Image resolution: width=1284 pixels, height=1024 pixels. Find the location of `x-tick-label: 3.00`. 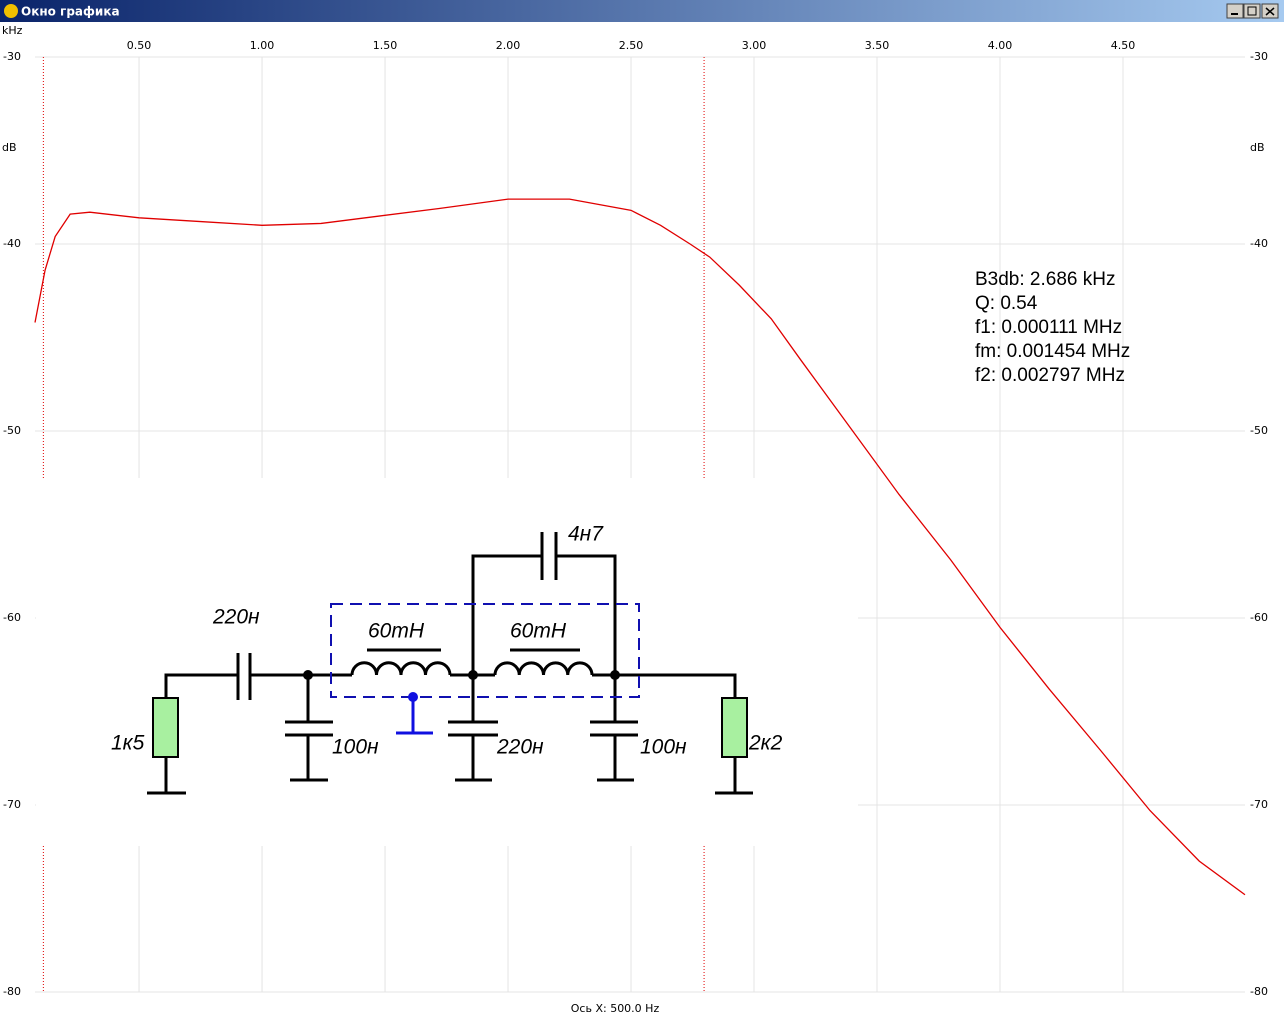

x-tick-label: 3.00 is located at coordinates (754, 45).